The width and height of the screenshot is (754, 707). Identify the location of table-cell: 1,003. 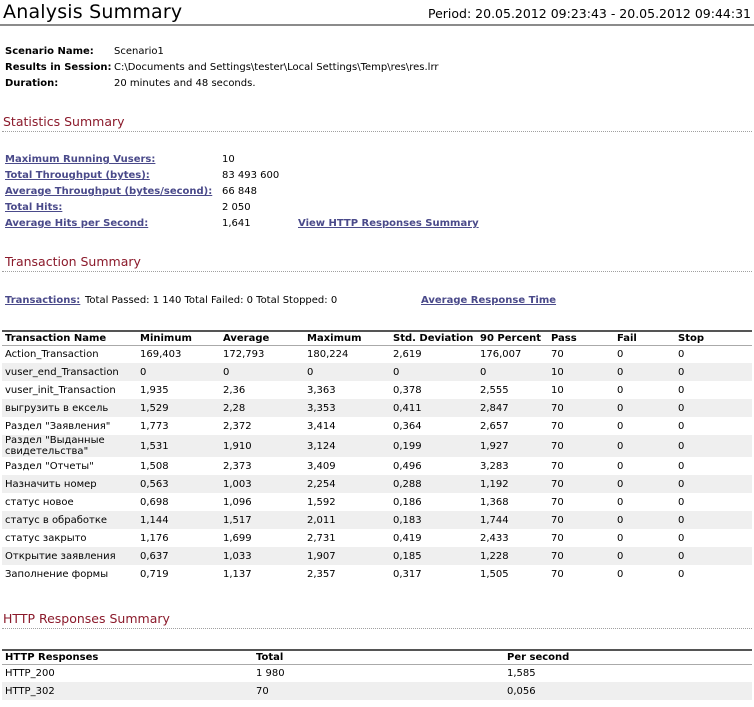
(262, 484).